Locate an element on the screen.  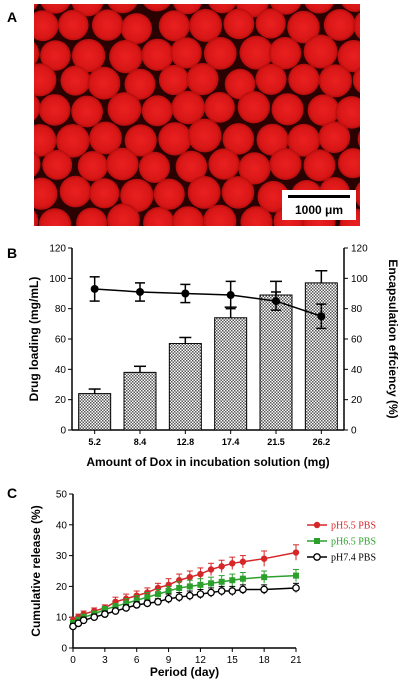
chart-b-x-tick-label: 21.5 is located at coordinates (276, 442).